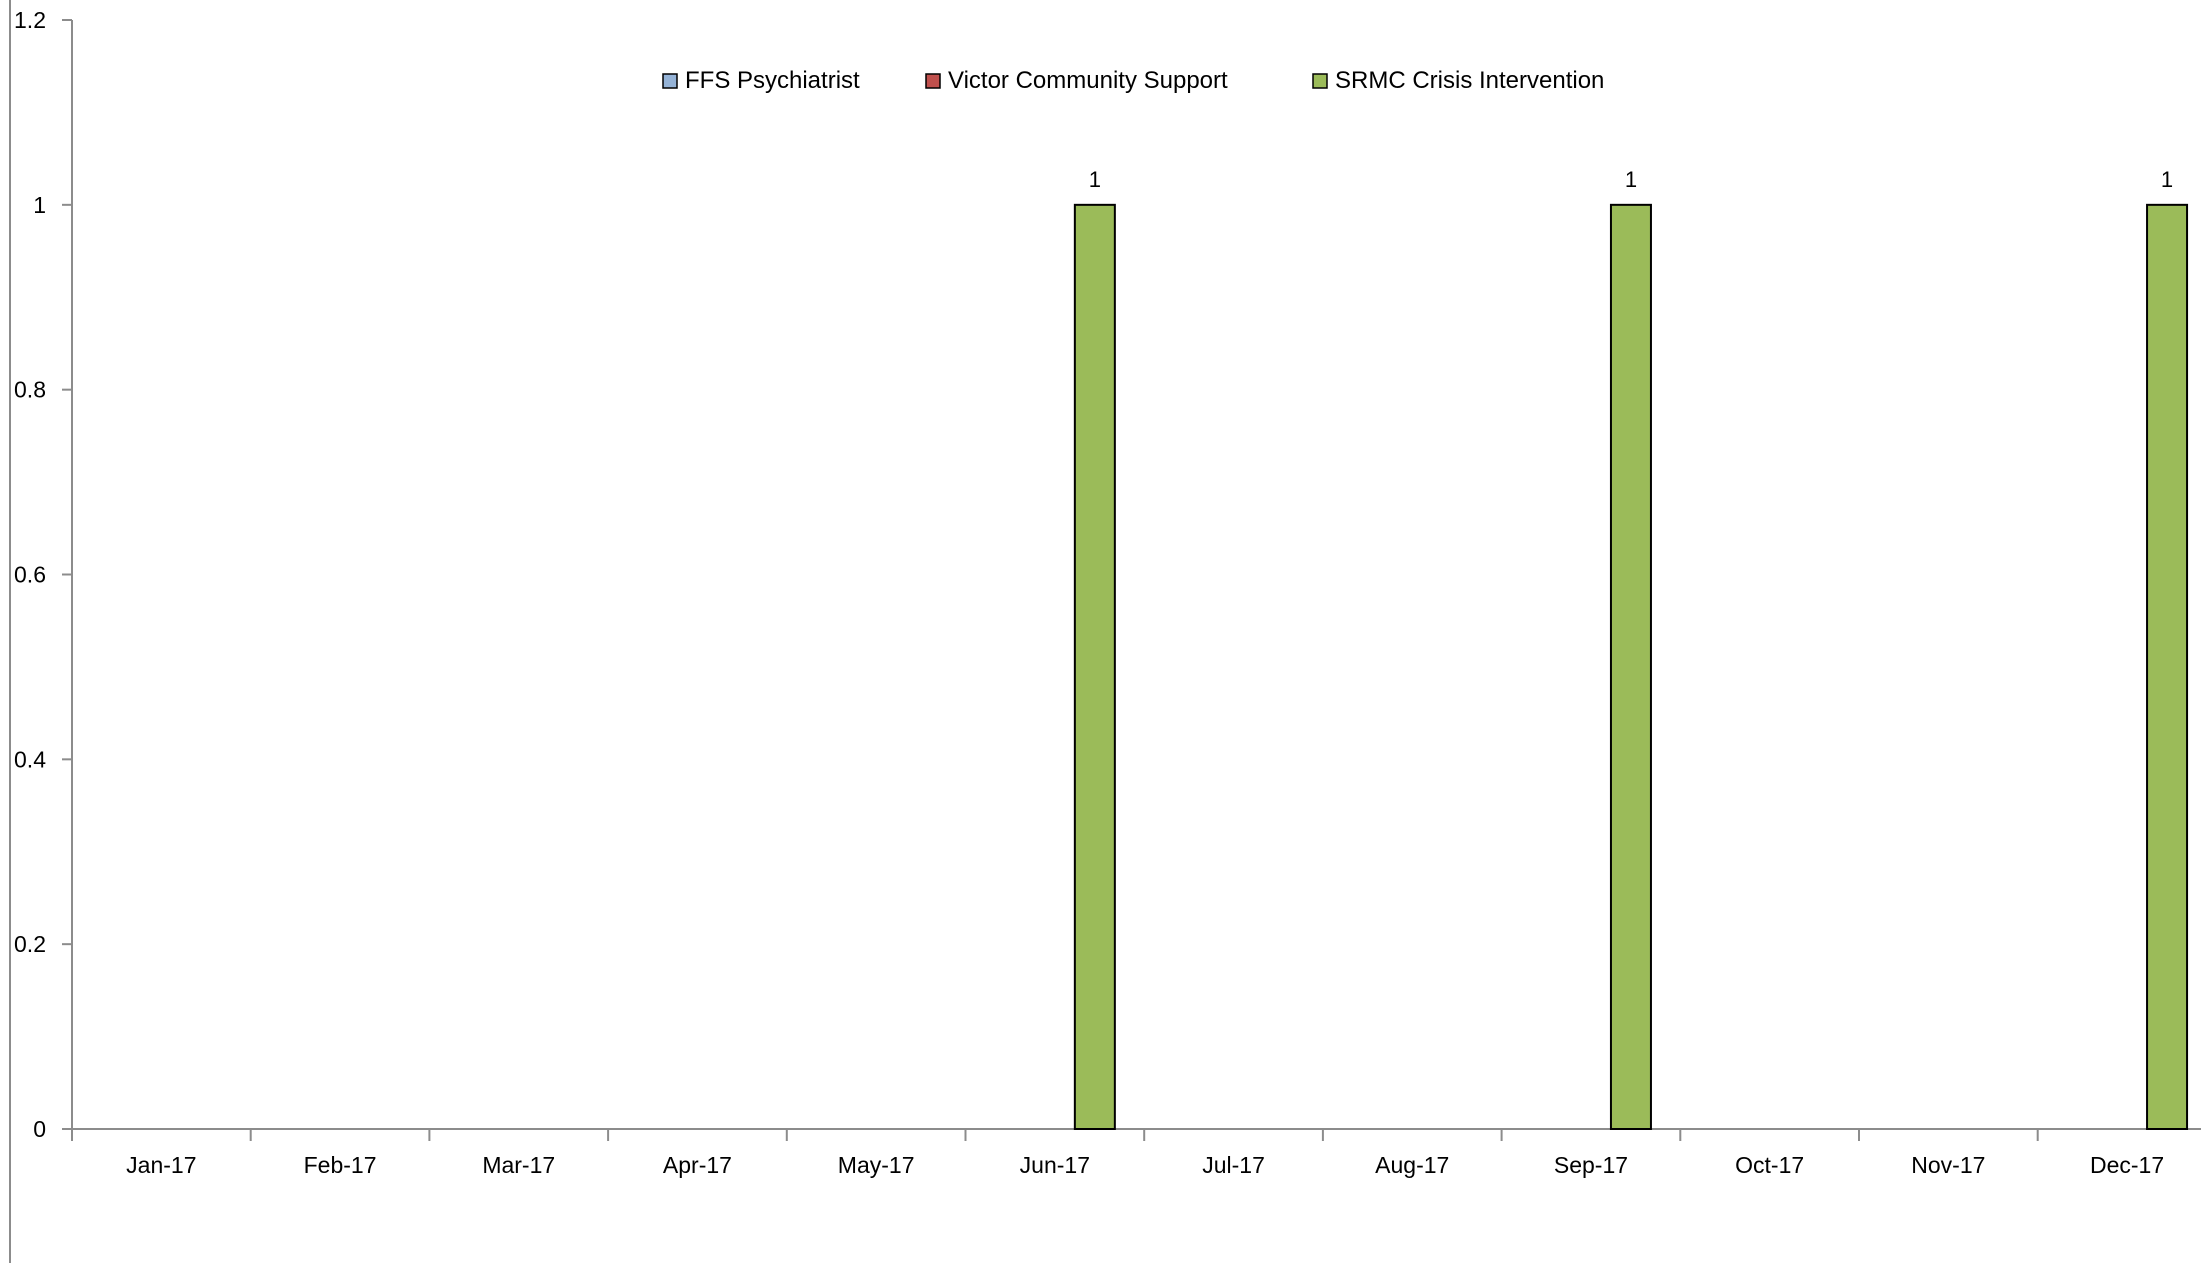 This screenshot has width=2201, height=1263. What do you see at coordinates (1233, 1165) in the screenshot?
I see `x-tick-label: Jul-17` at bounding box center [1233, 1165].